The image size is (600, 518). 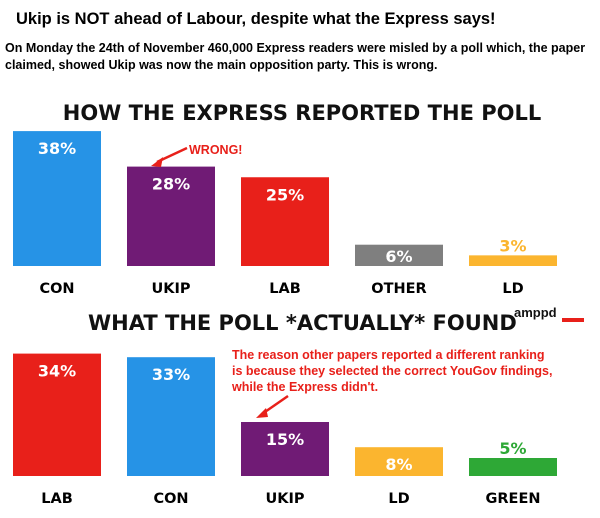 What do you see at coordinates (304, 387) in the screenshot?
I see `reason-note-line-3: while the Express didn't.` at bounding box center [304, 387].